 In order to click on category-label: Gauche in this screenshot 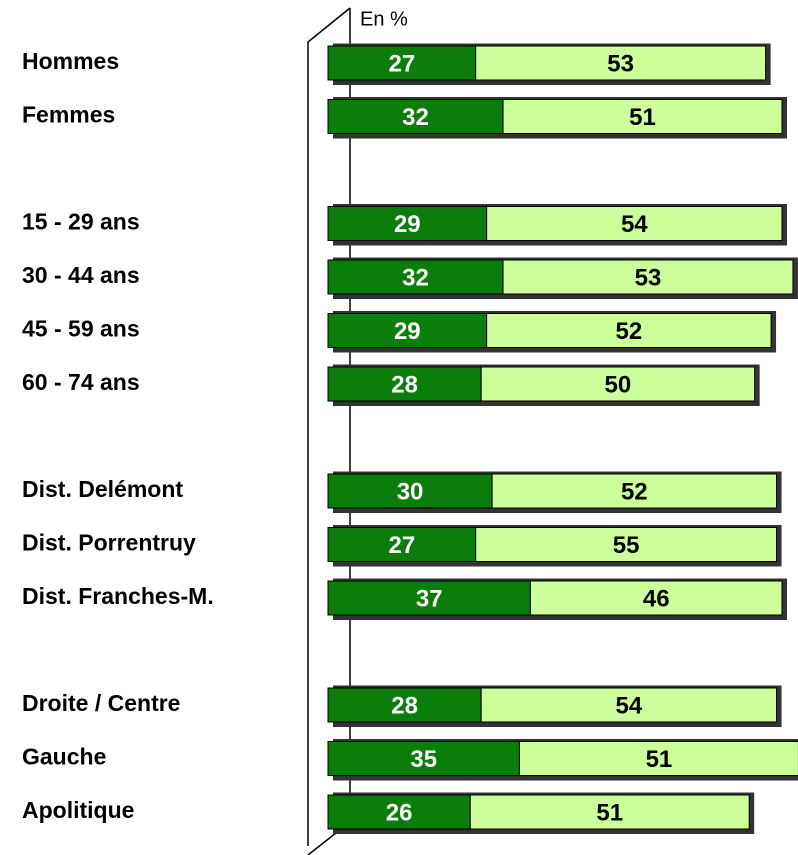, I will do `click(64, 757)`.